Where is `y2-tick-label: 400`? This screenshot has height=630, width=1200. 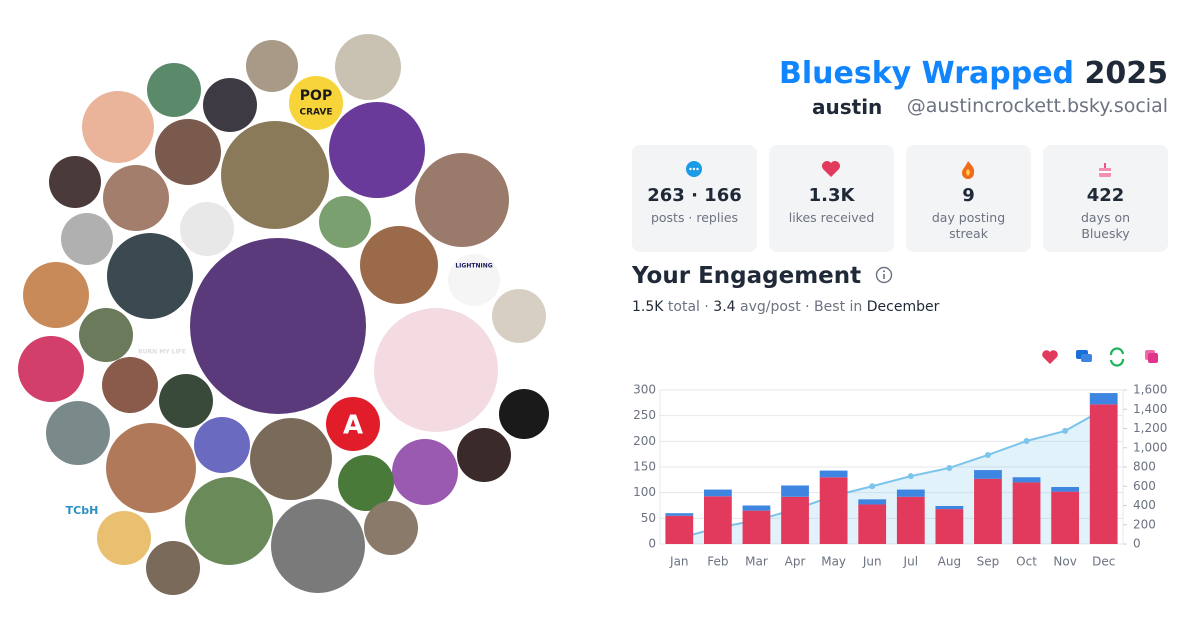
y2-tick-label: 400 is located at coordinates (1144, 505).